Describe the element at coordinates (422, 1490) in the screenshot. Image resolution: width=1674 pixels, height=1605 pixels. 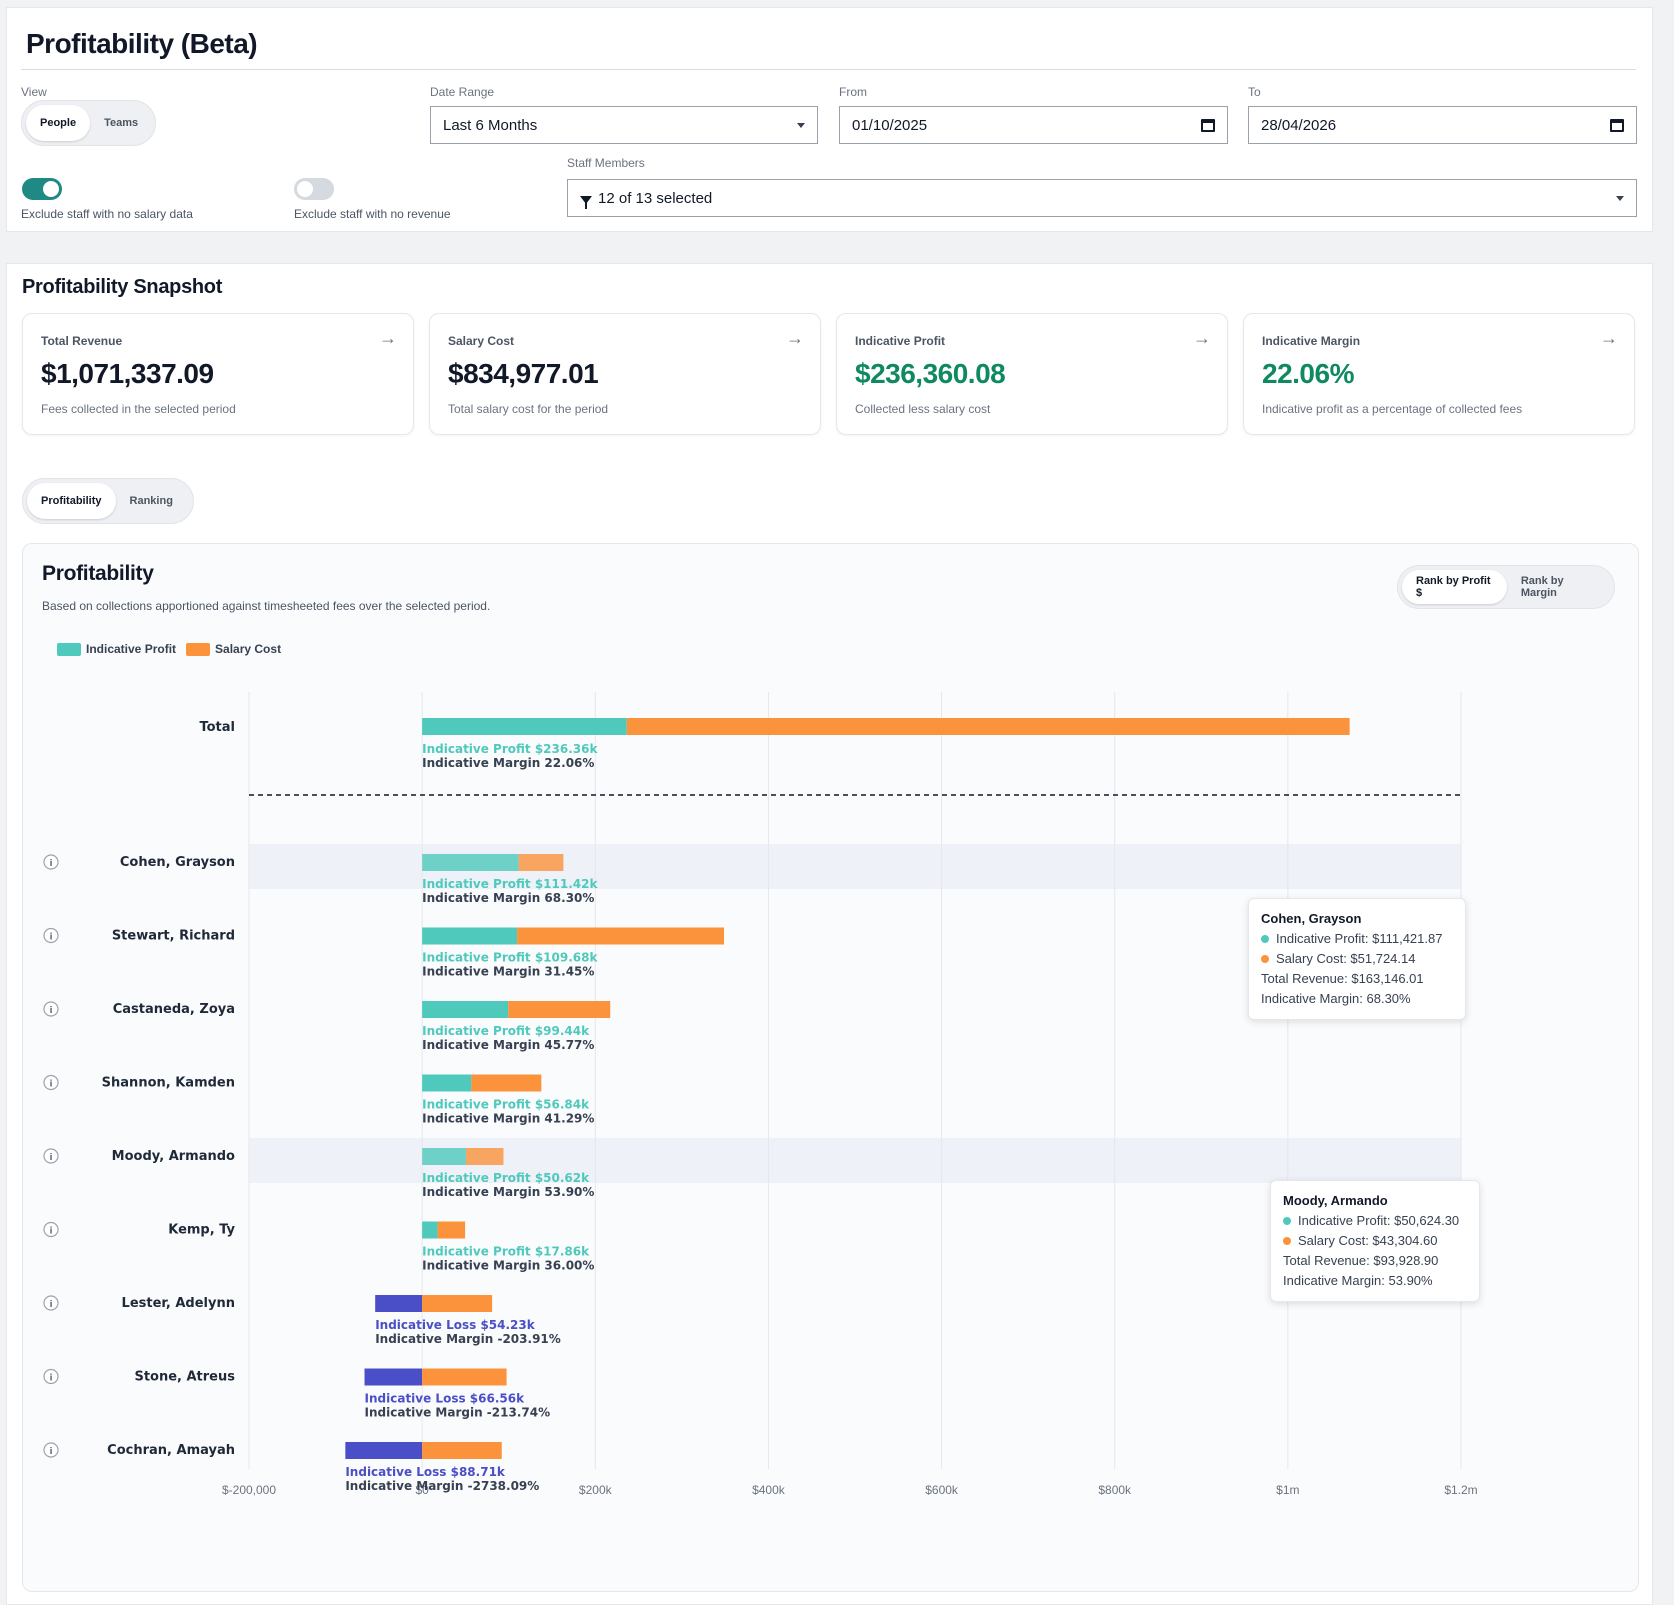
I see `x-tick-label: $0` at that location.